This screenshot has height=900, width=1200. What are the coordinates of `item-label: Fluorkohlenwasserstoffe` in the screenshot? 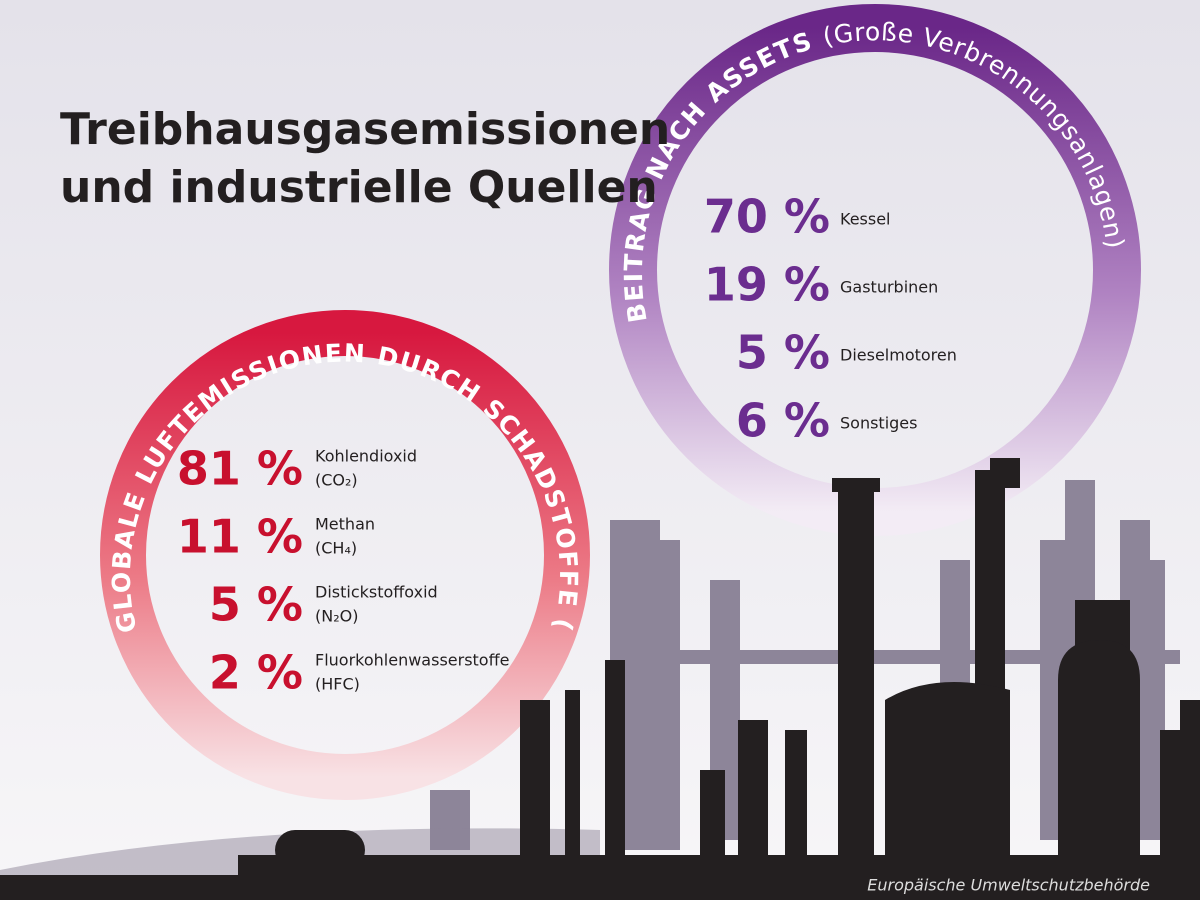 It's located at (412, 660).